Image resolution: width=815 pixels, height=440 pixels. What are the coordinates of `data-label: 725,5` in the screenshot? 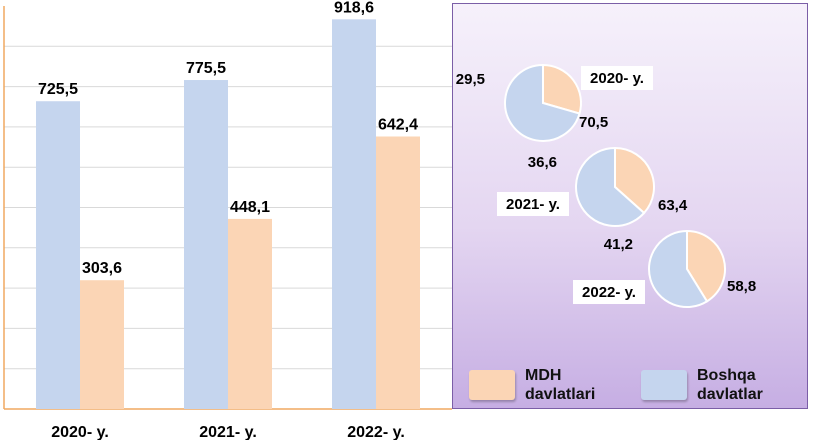 It's located at (58, 89).